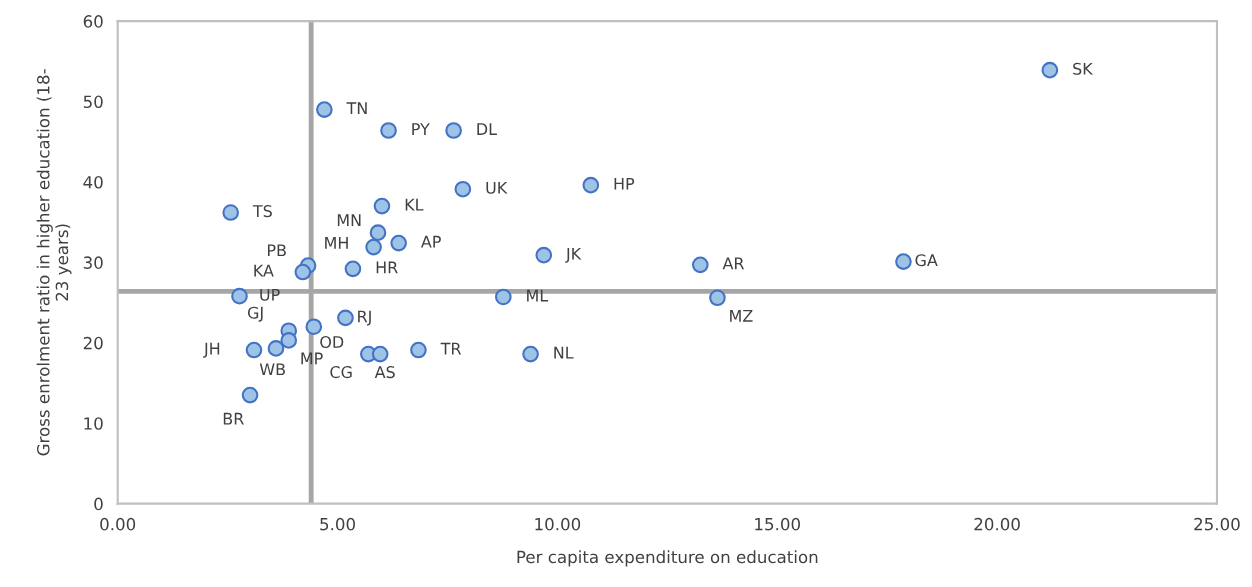 The image size is (1252, 587). I want to click on annotation: CG, so click(341, 372).